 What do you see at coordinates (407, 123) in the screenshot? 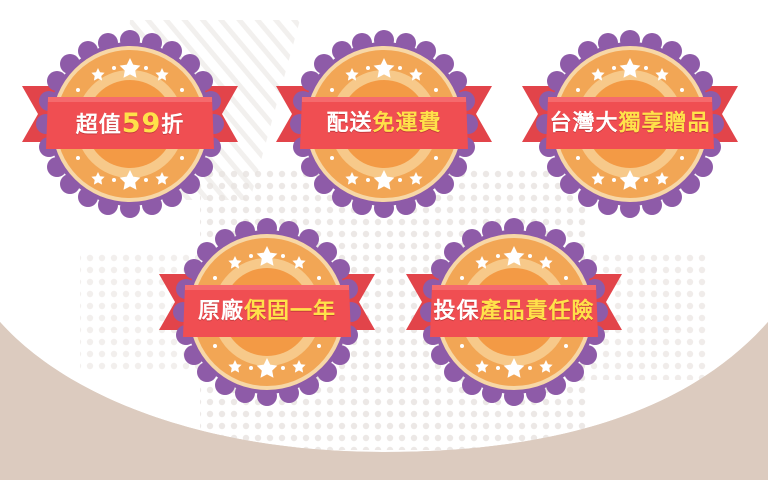
I see `badge-label-highlight: 免運費` at bounding box center [407, 123].